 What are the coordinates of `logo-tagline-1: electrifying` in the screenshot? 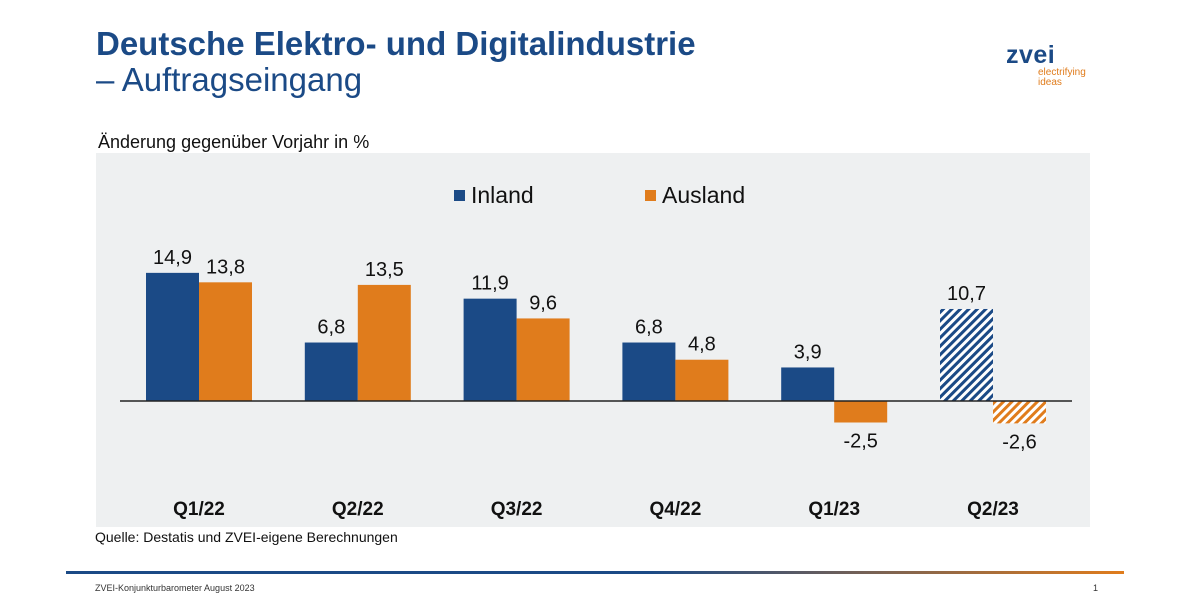 It's located at (1062, 72).